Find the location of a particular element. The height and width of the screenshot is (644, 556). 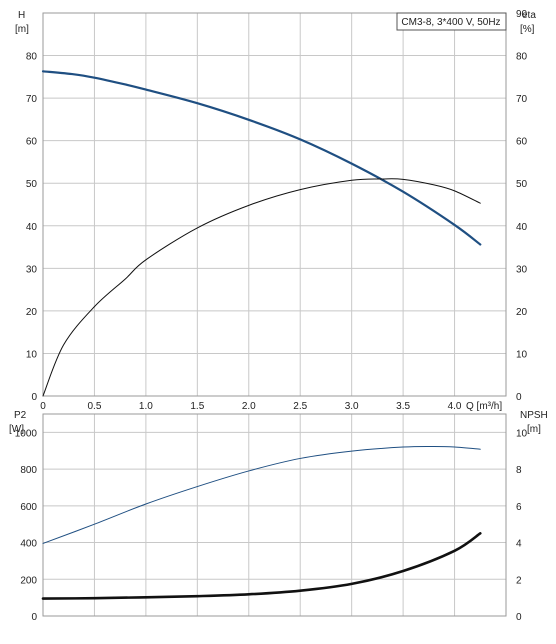

left-axis-tick-label: 200 is located at coordinates (28, 580).